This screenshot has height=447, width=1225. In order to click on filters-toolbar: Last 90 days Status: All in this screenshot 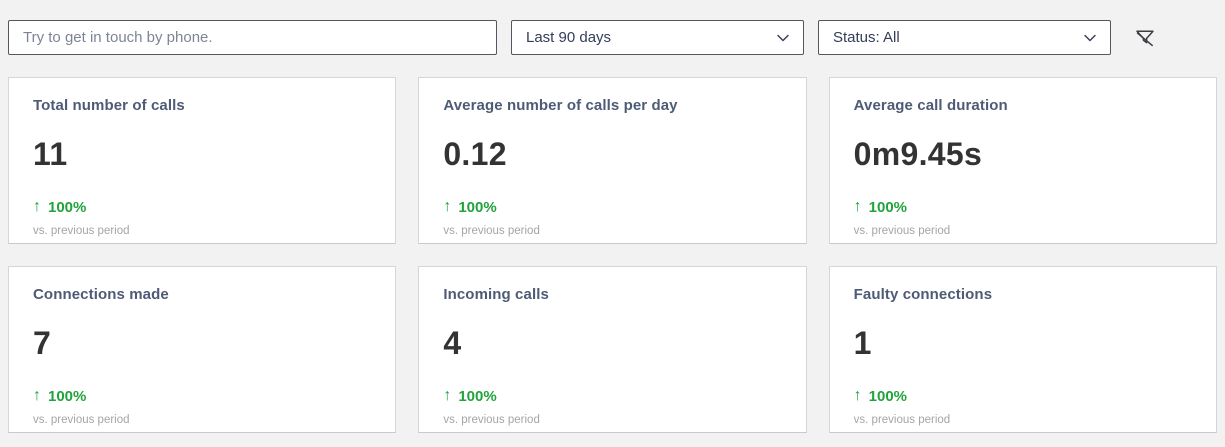, I will do `click(612, 27)`.